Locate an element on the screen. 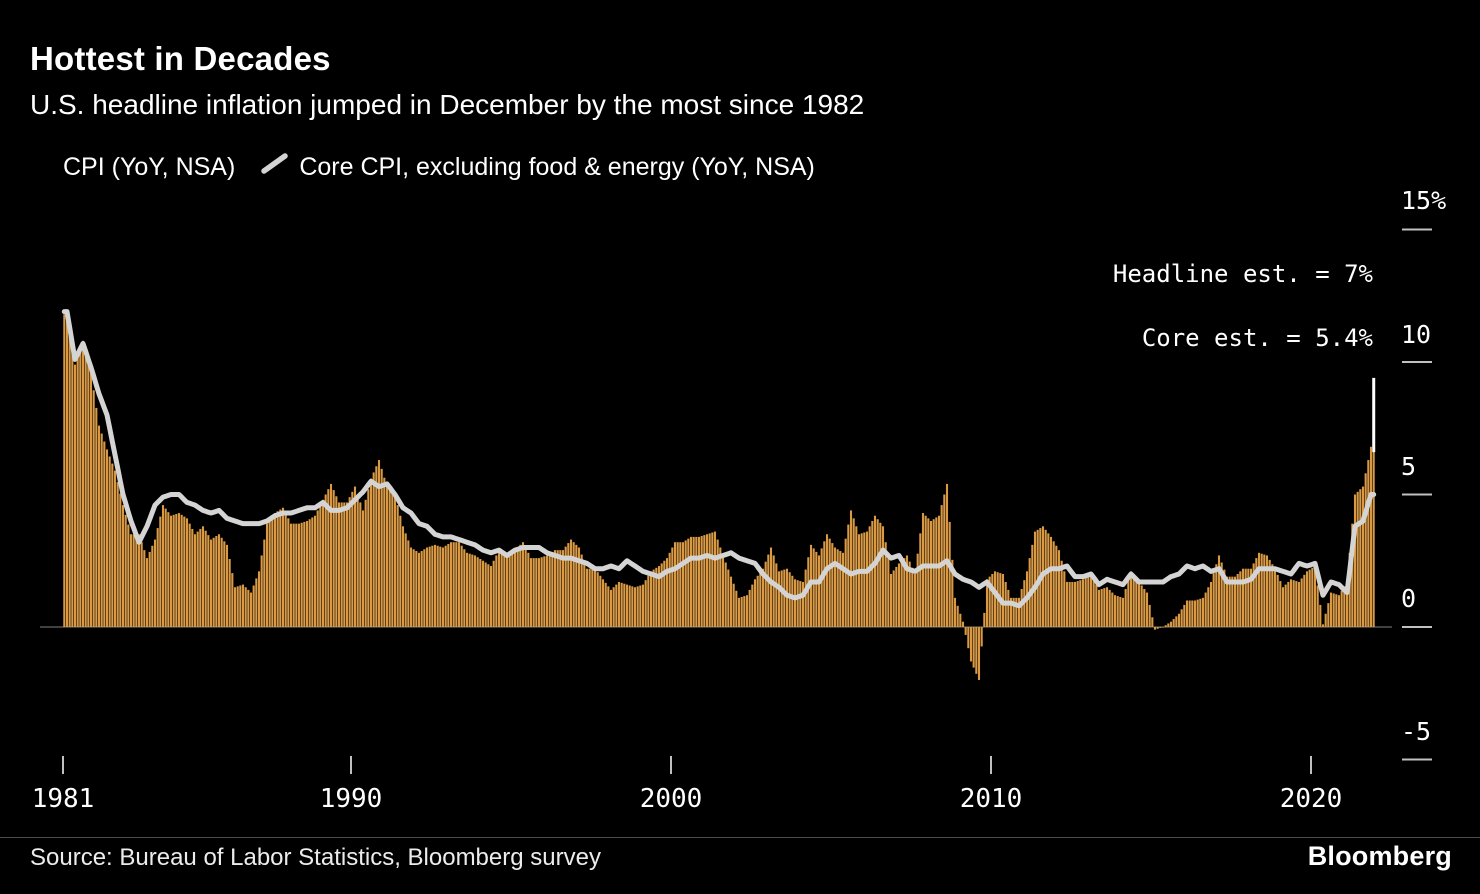 This screenshot has width=1480, height=894. footer-divider is located at coordinates (740, 837).